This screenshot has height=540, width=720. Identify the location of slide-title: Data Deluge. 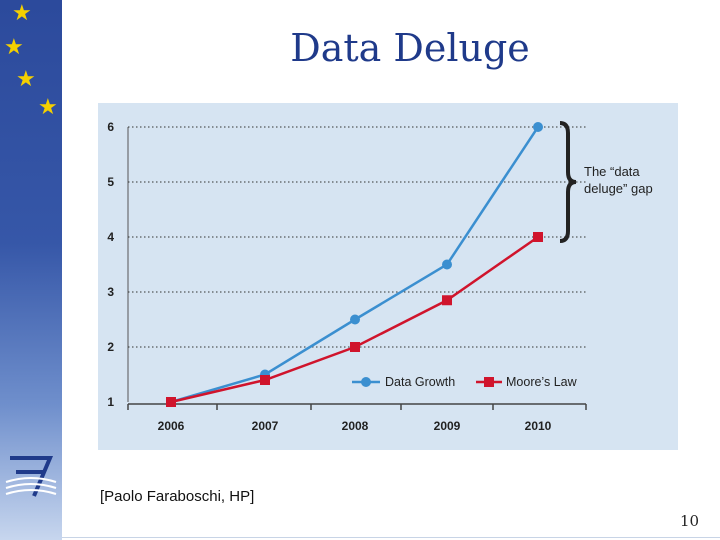
(410, 48).